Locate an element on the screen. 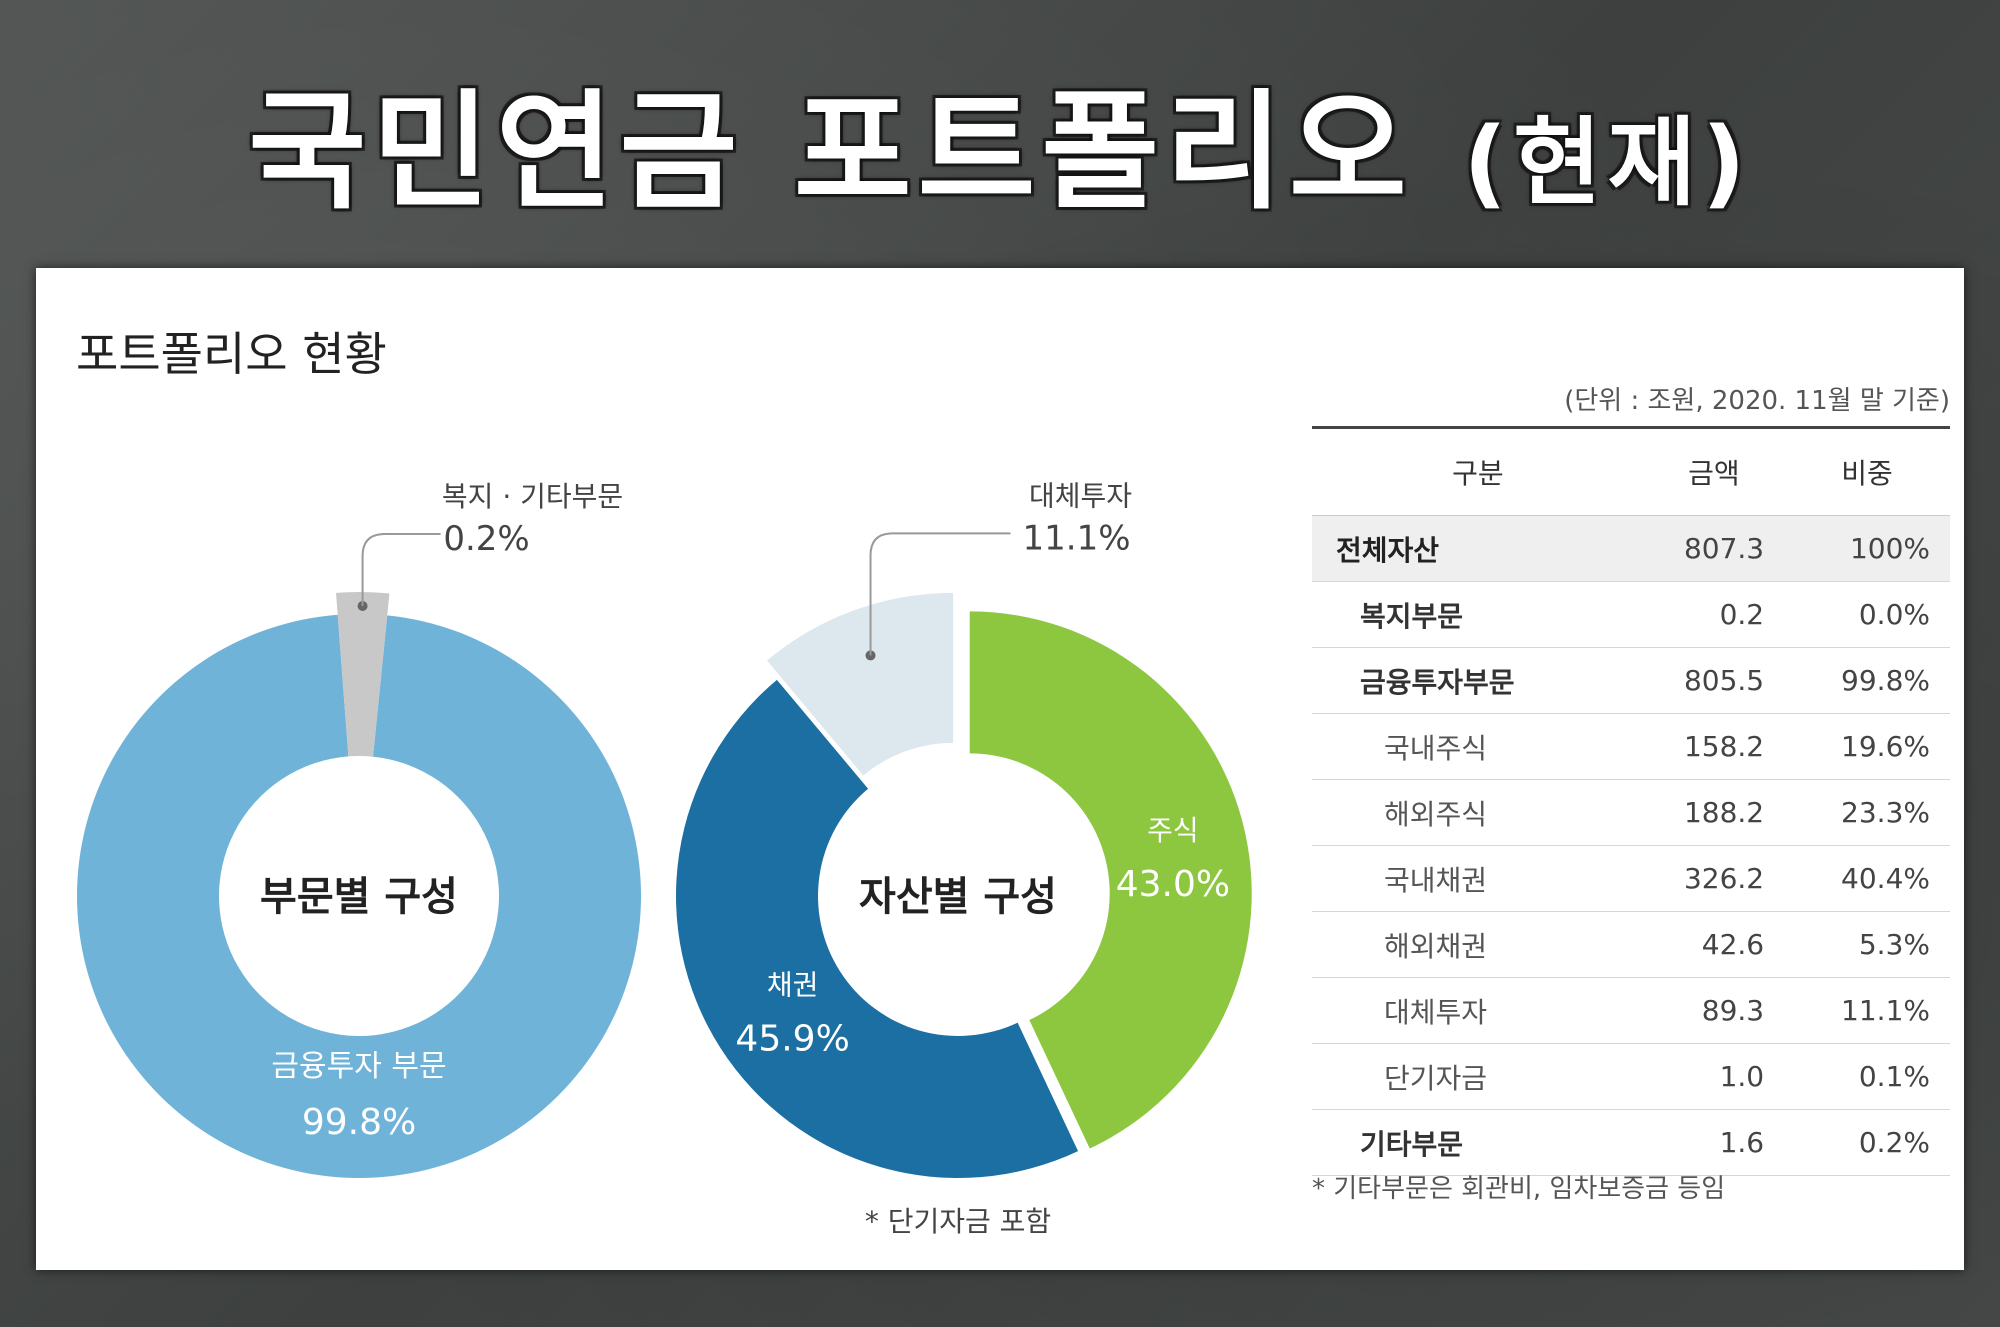 This screenshot has height=1327, width=2000. row-share: 19.6% is located at coordinates (1867, 746).